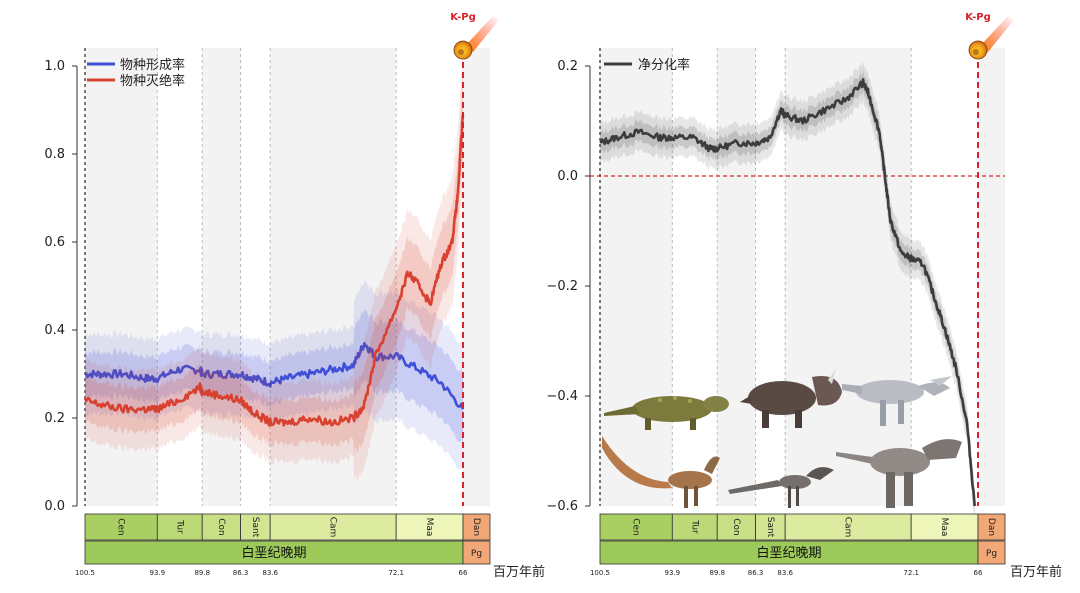 The width and height of the screenshot is (1080, 593). I want to click on y-axis: −0.6 −0.4 −0.2 0.0 0.2, so click(568, 286).